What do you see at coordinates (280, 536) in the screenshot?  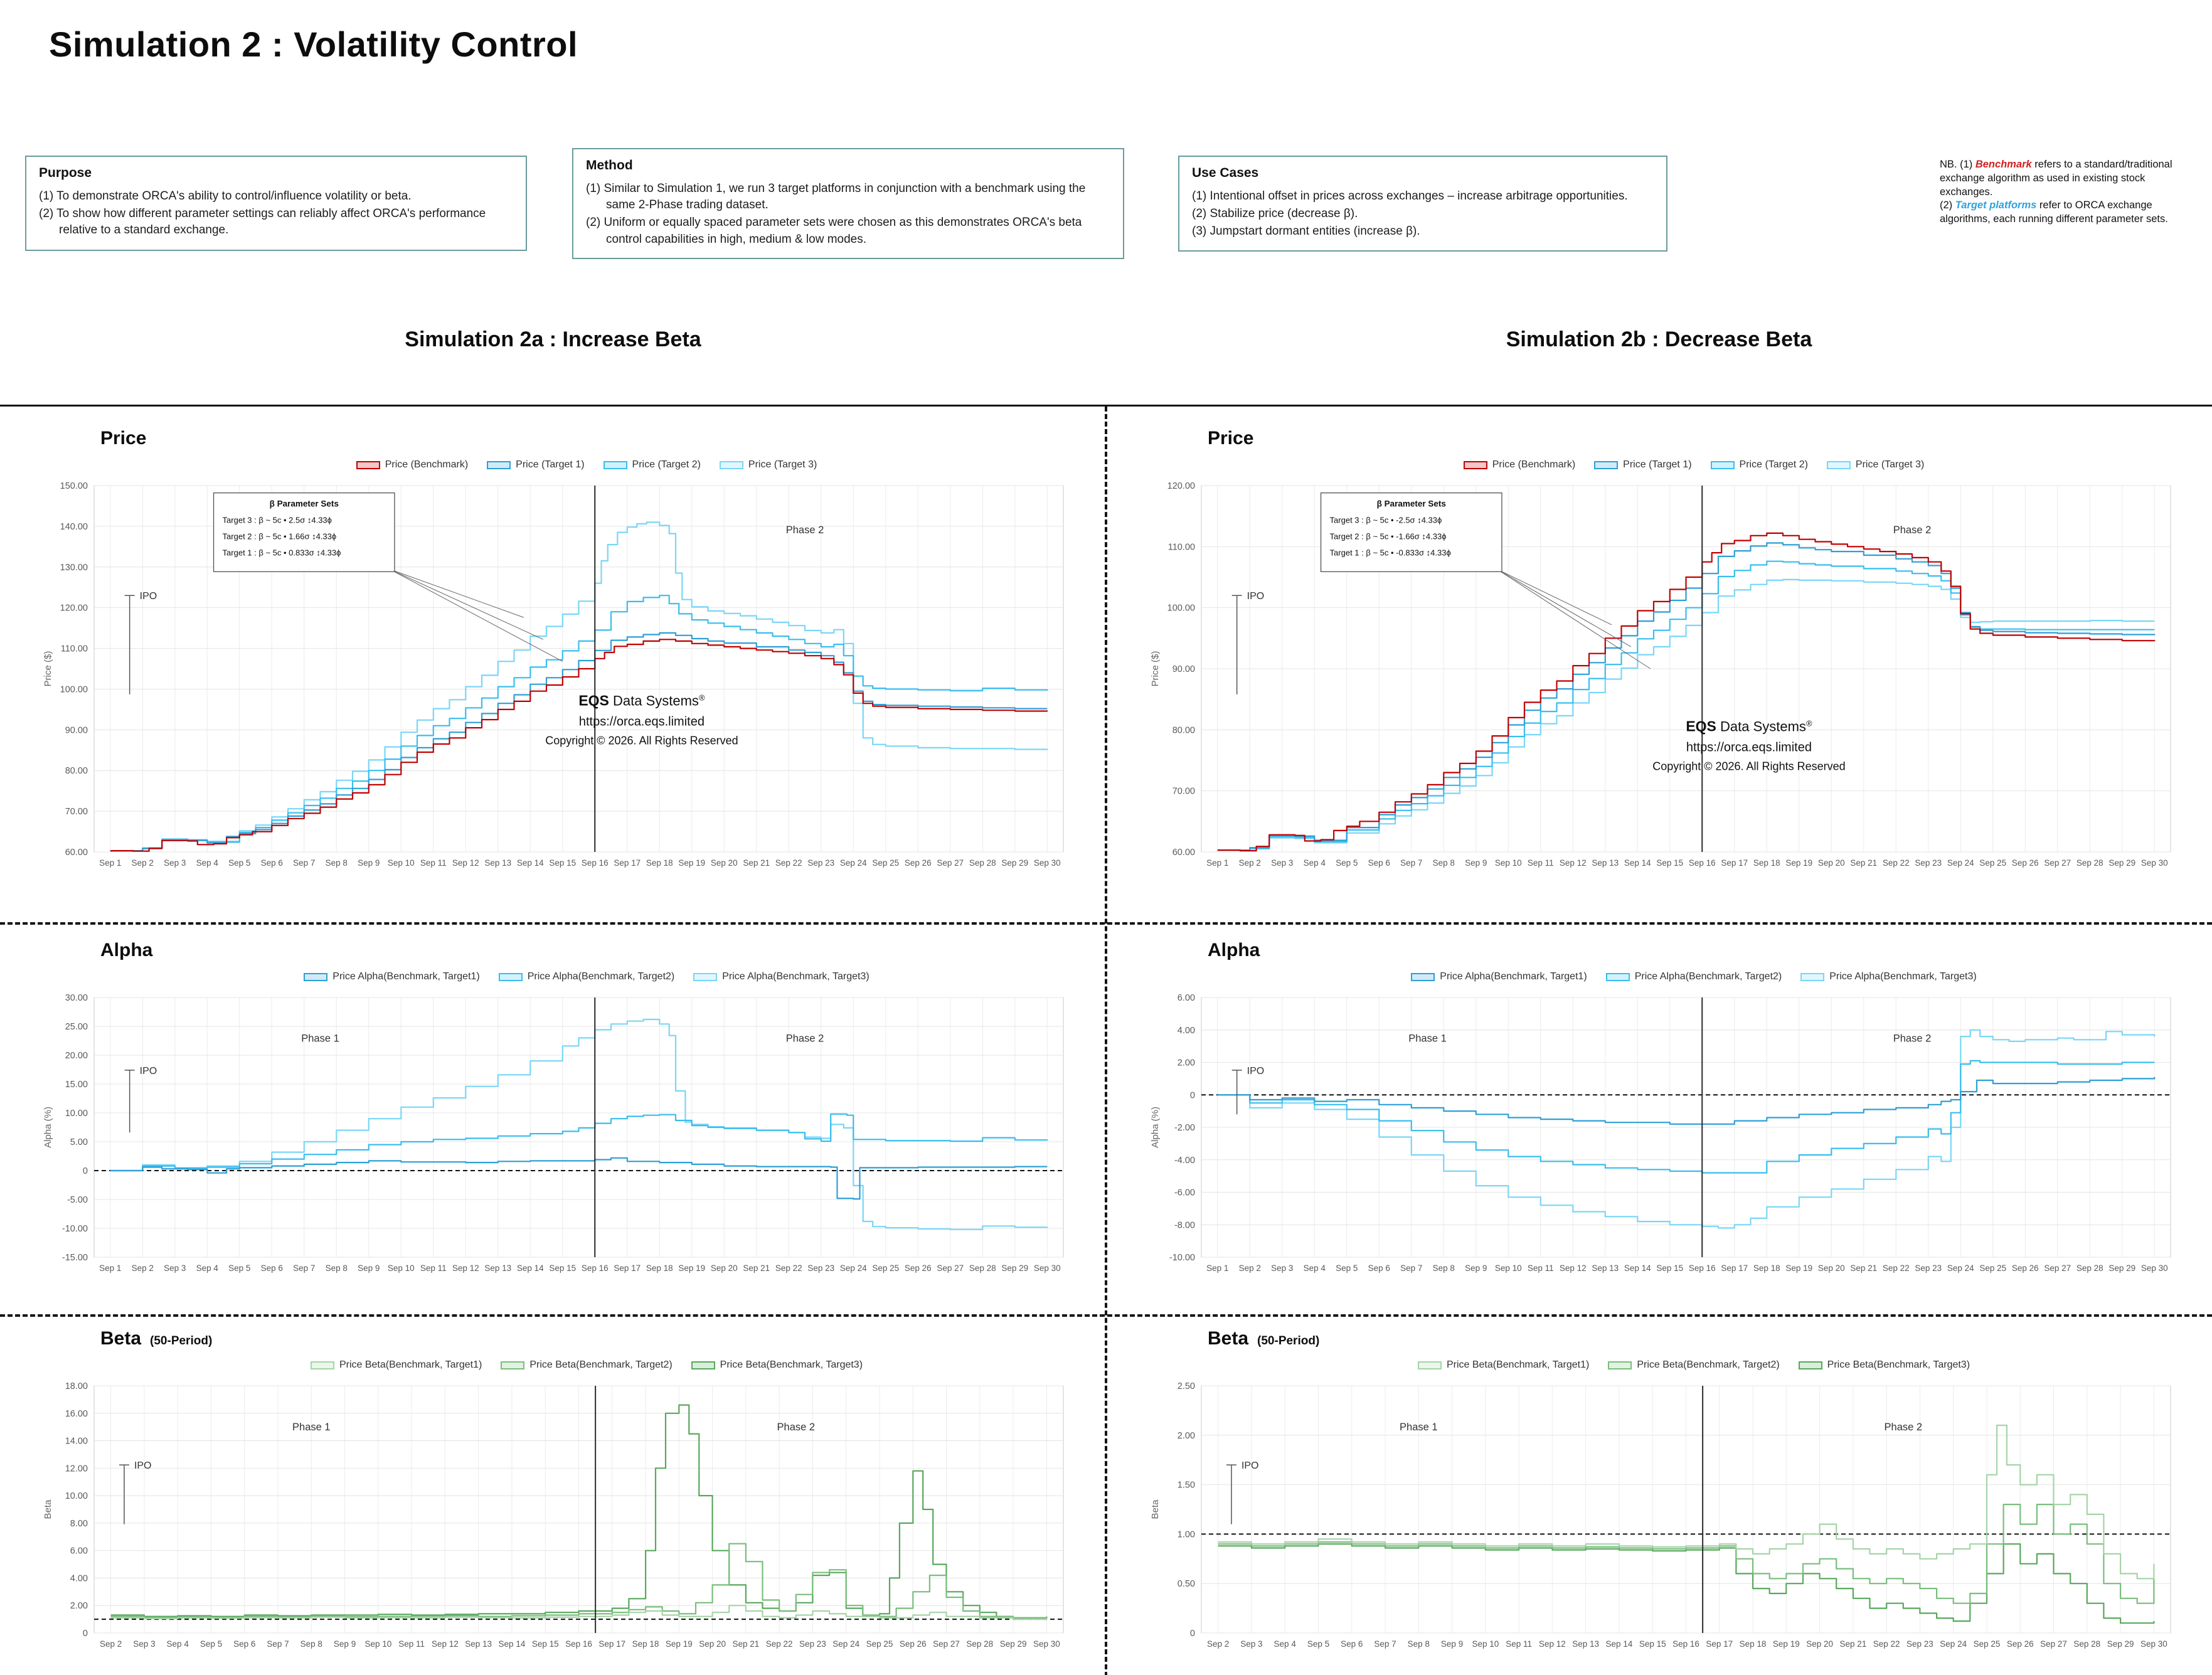 I see `svg-text:Target 2 : β ~ 5c • 1.66σ ↕4: Target 2 : β ~ 5c • 1.66σ ↕4.33ϕ` at bounding box center [280, 536].